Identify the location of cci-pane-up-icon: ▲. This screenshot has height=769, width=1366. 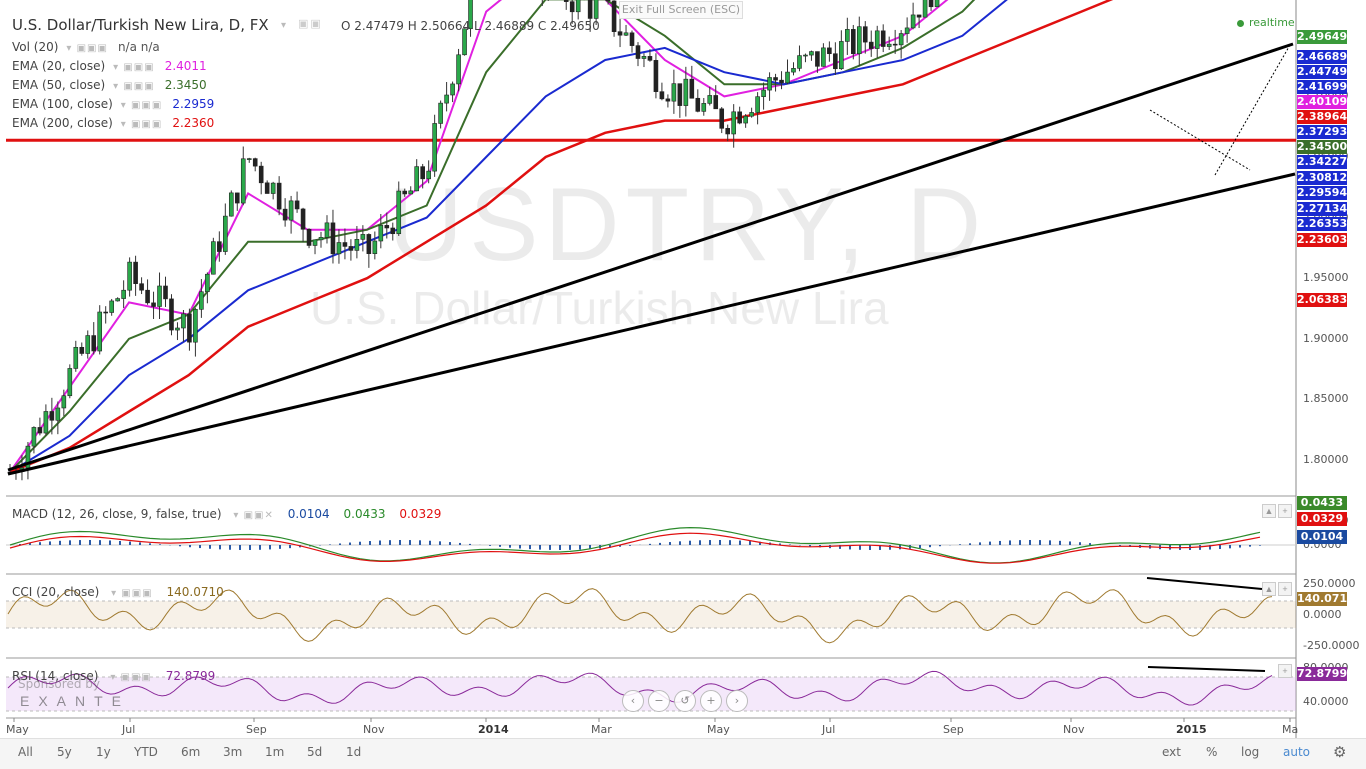
(1269, 589).